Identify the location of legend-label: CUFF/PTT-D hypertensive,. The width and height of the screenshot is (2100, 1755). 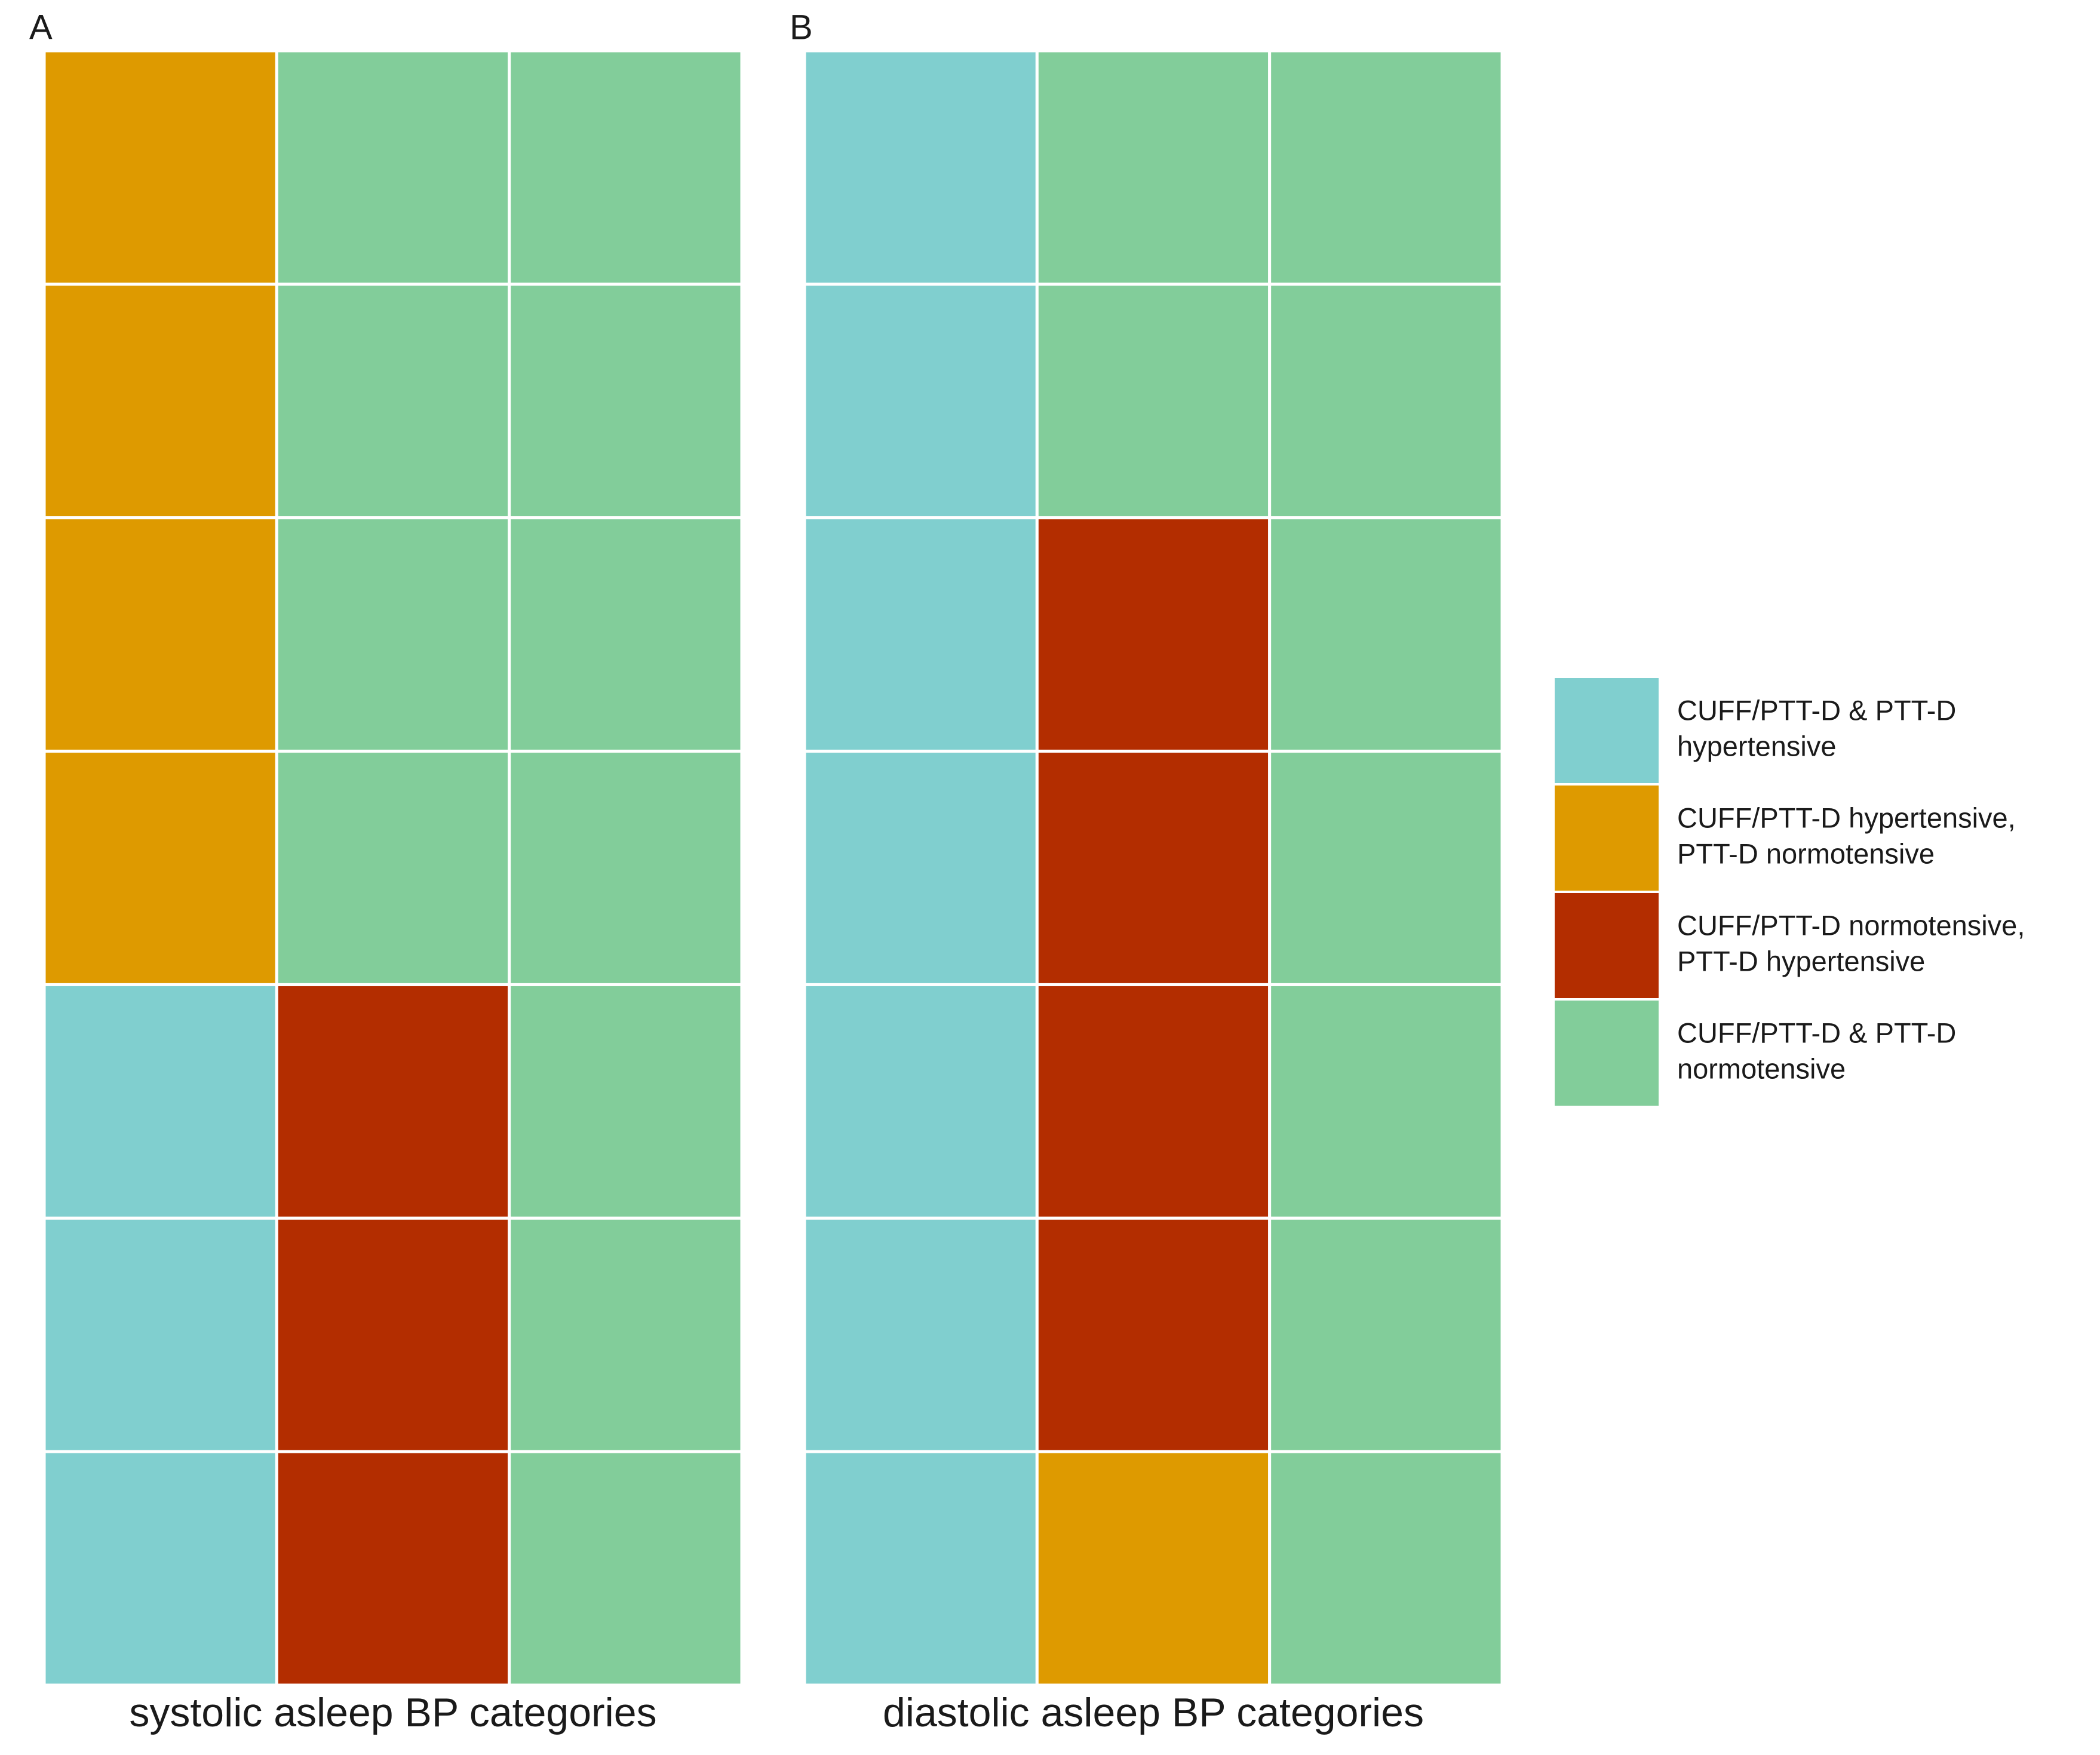
(1846, 817).